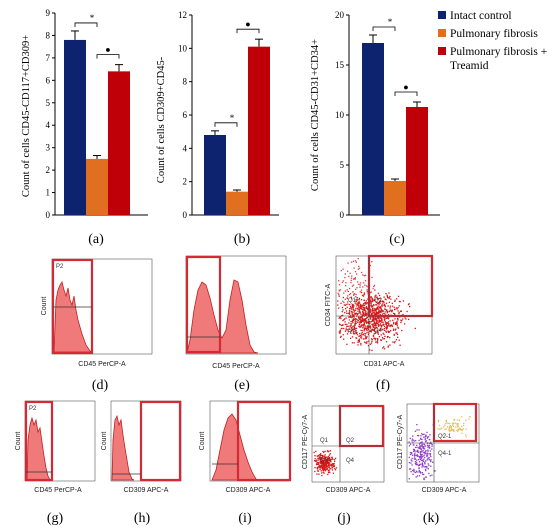 The width and height of the screenshot is (550, 529). I want to click on scatter-dots-f, so click(376, 304).